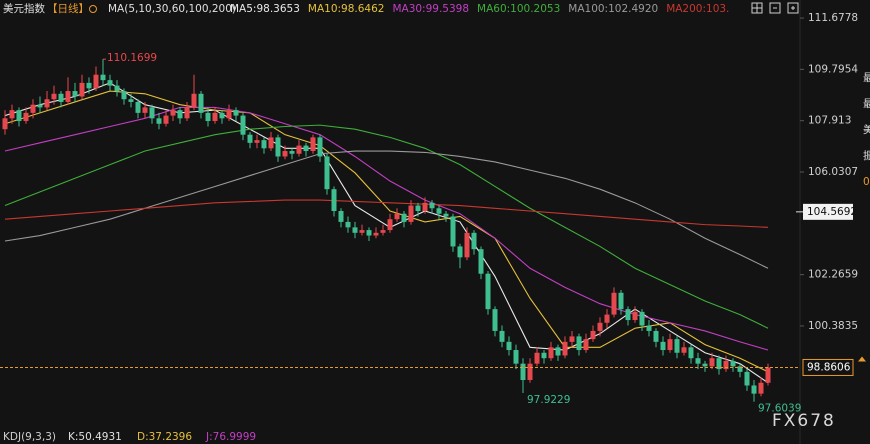 This screenshot has height=444, width=870. I want to click on kdj-label: KDJ(9,3,3), so click(29, 437).